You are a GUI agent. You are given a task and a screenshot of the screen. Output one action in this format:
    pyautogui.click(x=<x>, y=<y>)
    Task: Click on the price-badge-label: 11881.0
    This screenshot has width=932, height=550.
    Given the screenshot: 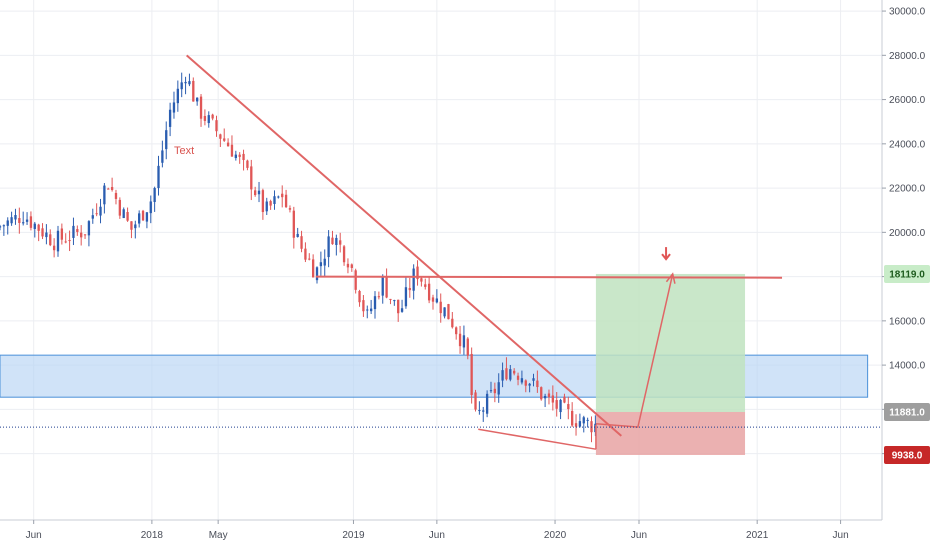 What is the action you would take?
    pyautogui.click(x=907, y=412)
    